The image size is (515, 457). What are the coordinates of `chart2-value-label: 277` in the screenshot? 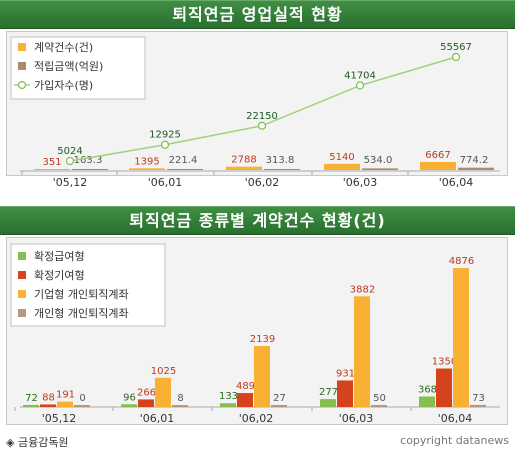 It's located at (328, 392).